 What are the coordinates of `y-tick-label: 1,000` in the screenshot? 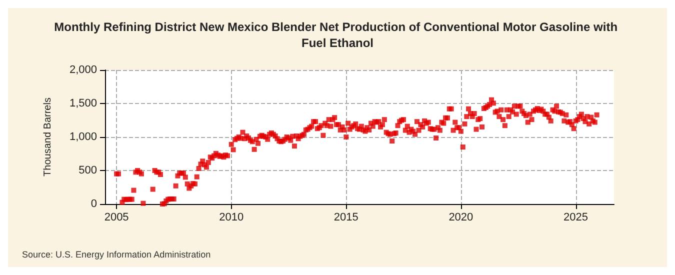 It's located at (83, 137).